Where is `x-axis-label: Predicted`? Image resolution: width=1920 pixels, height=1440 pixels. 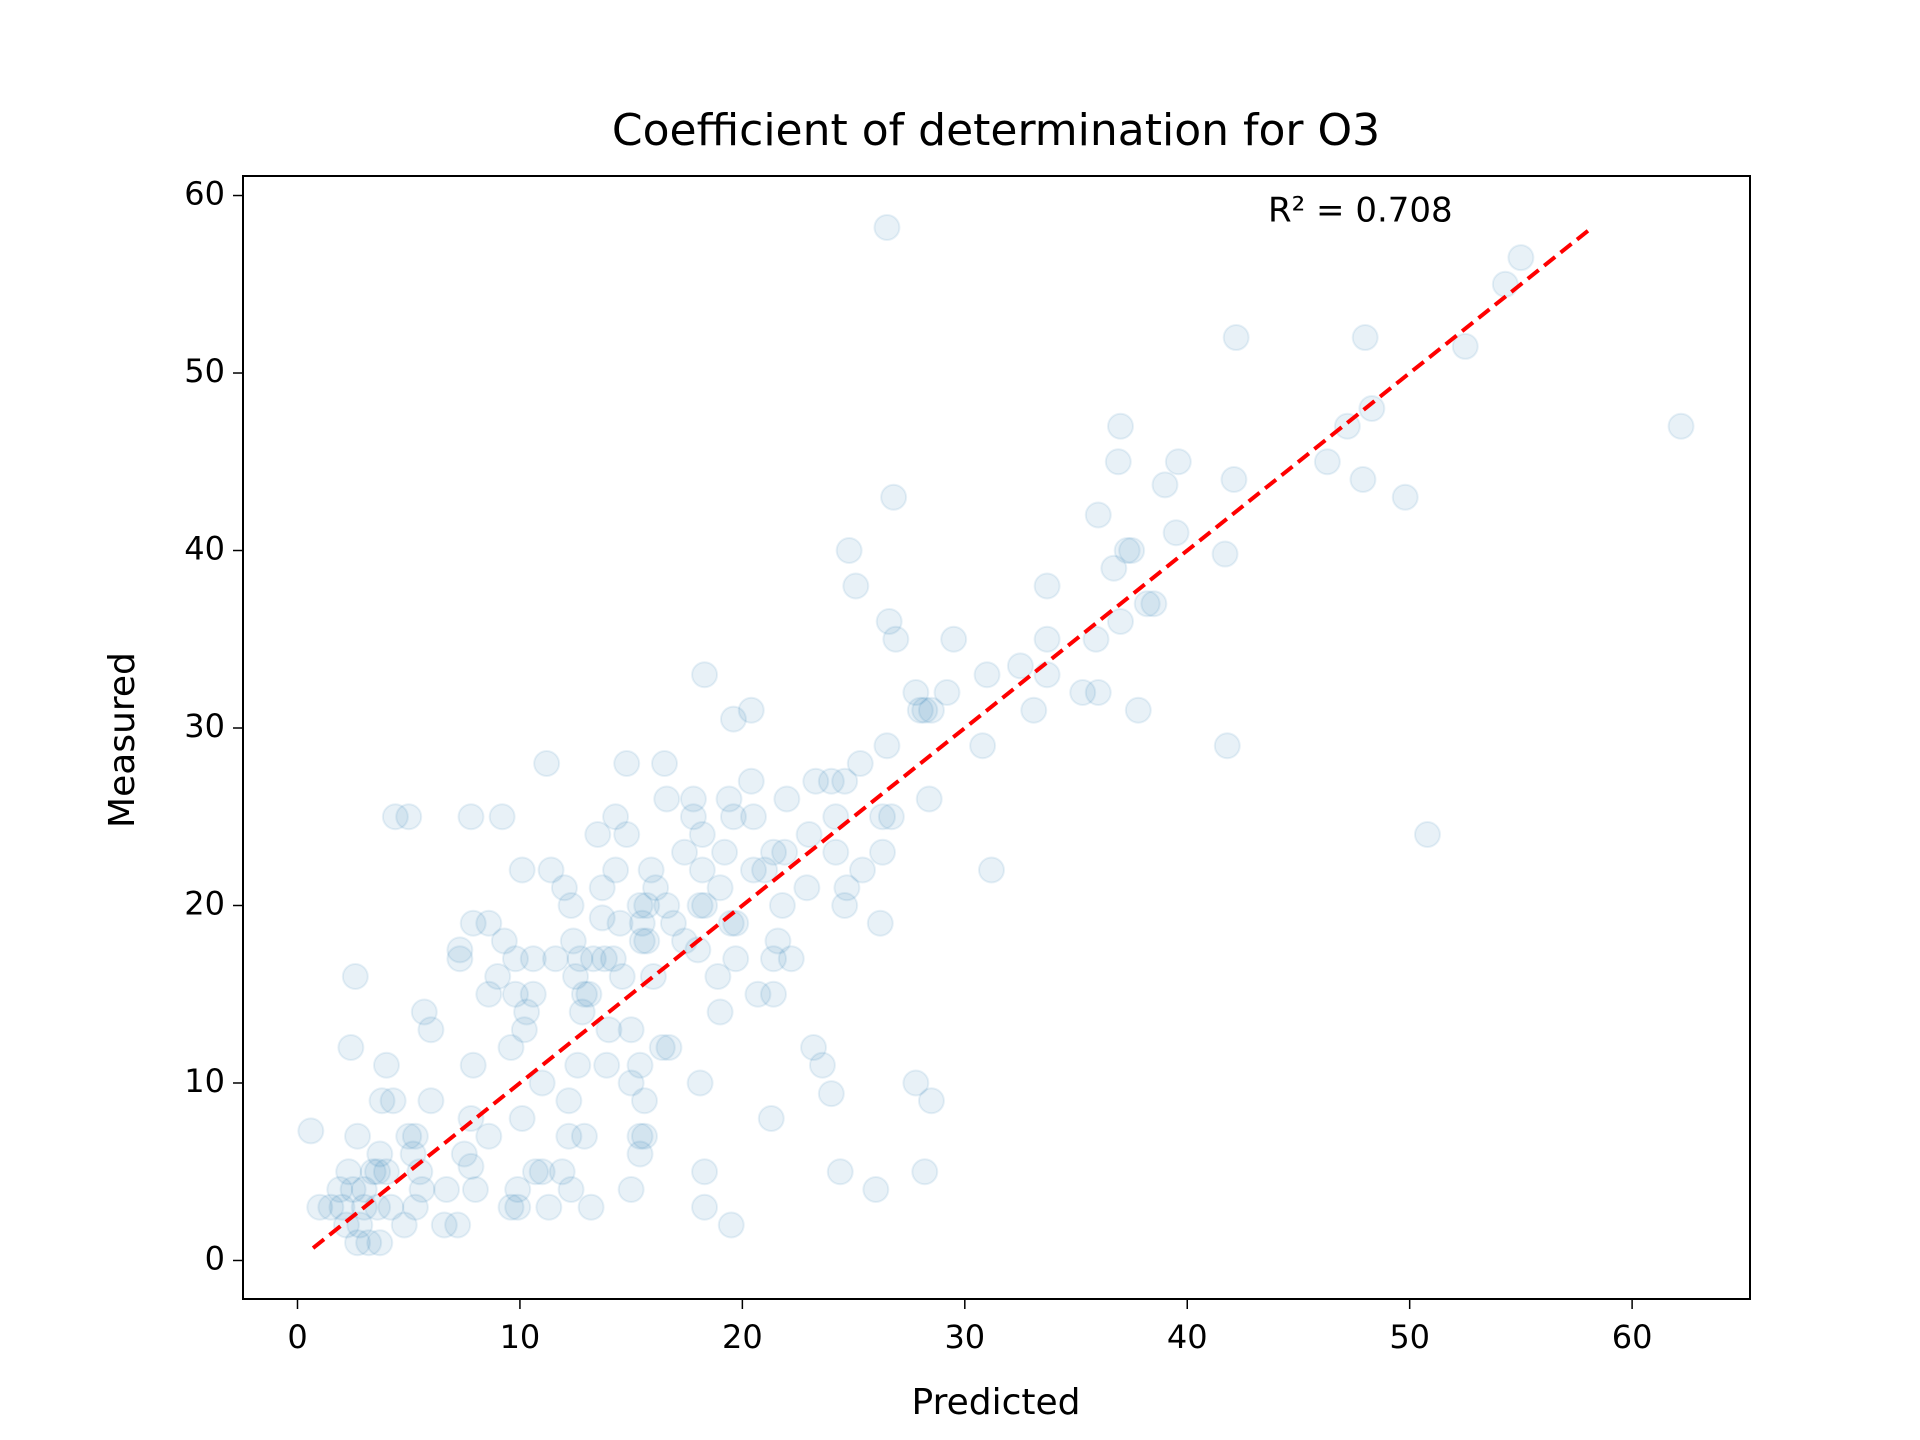 x-axis-label: Predicted is located at coordinates (996, 1402).